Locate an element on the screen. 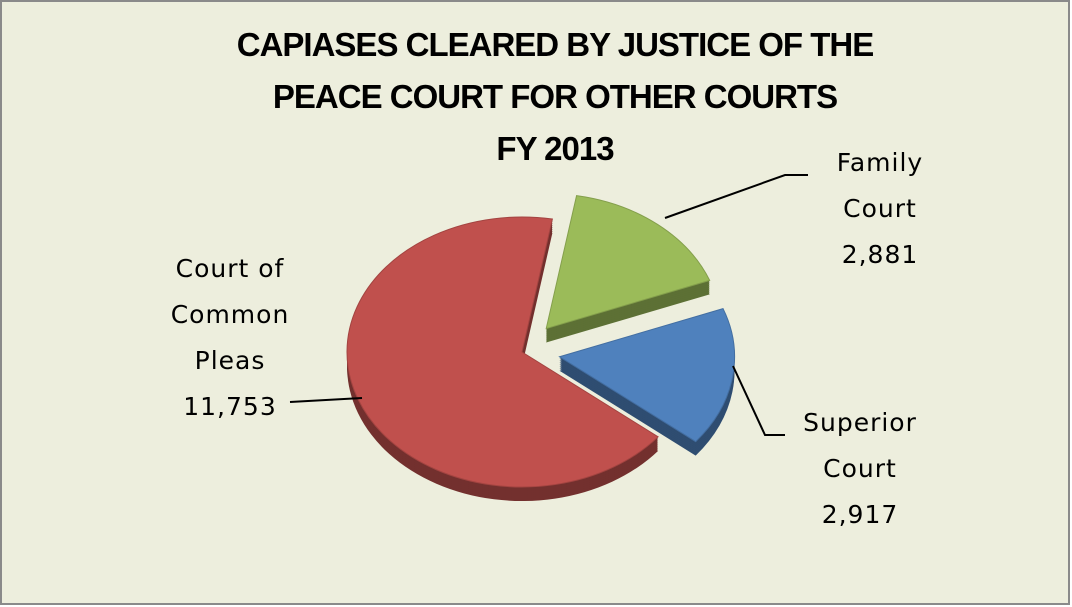 The image size is (1072, 607). category-label: Court of Common Pleas is located at coordinates (230, 314).